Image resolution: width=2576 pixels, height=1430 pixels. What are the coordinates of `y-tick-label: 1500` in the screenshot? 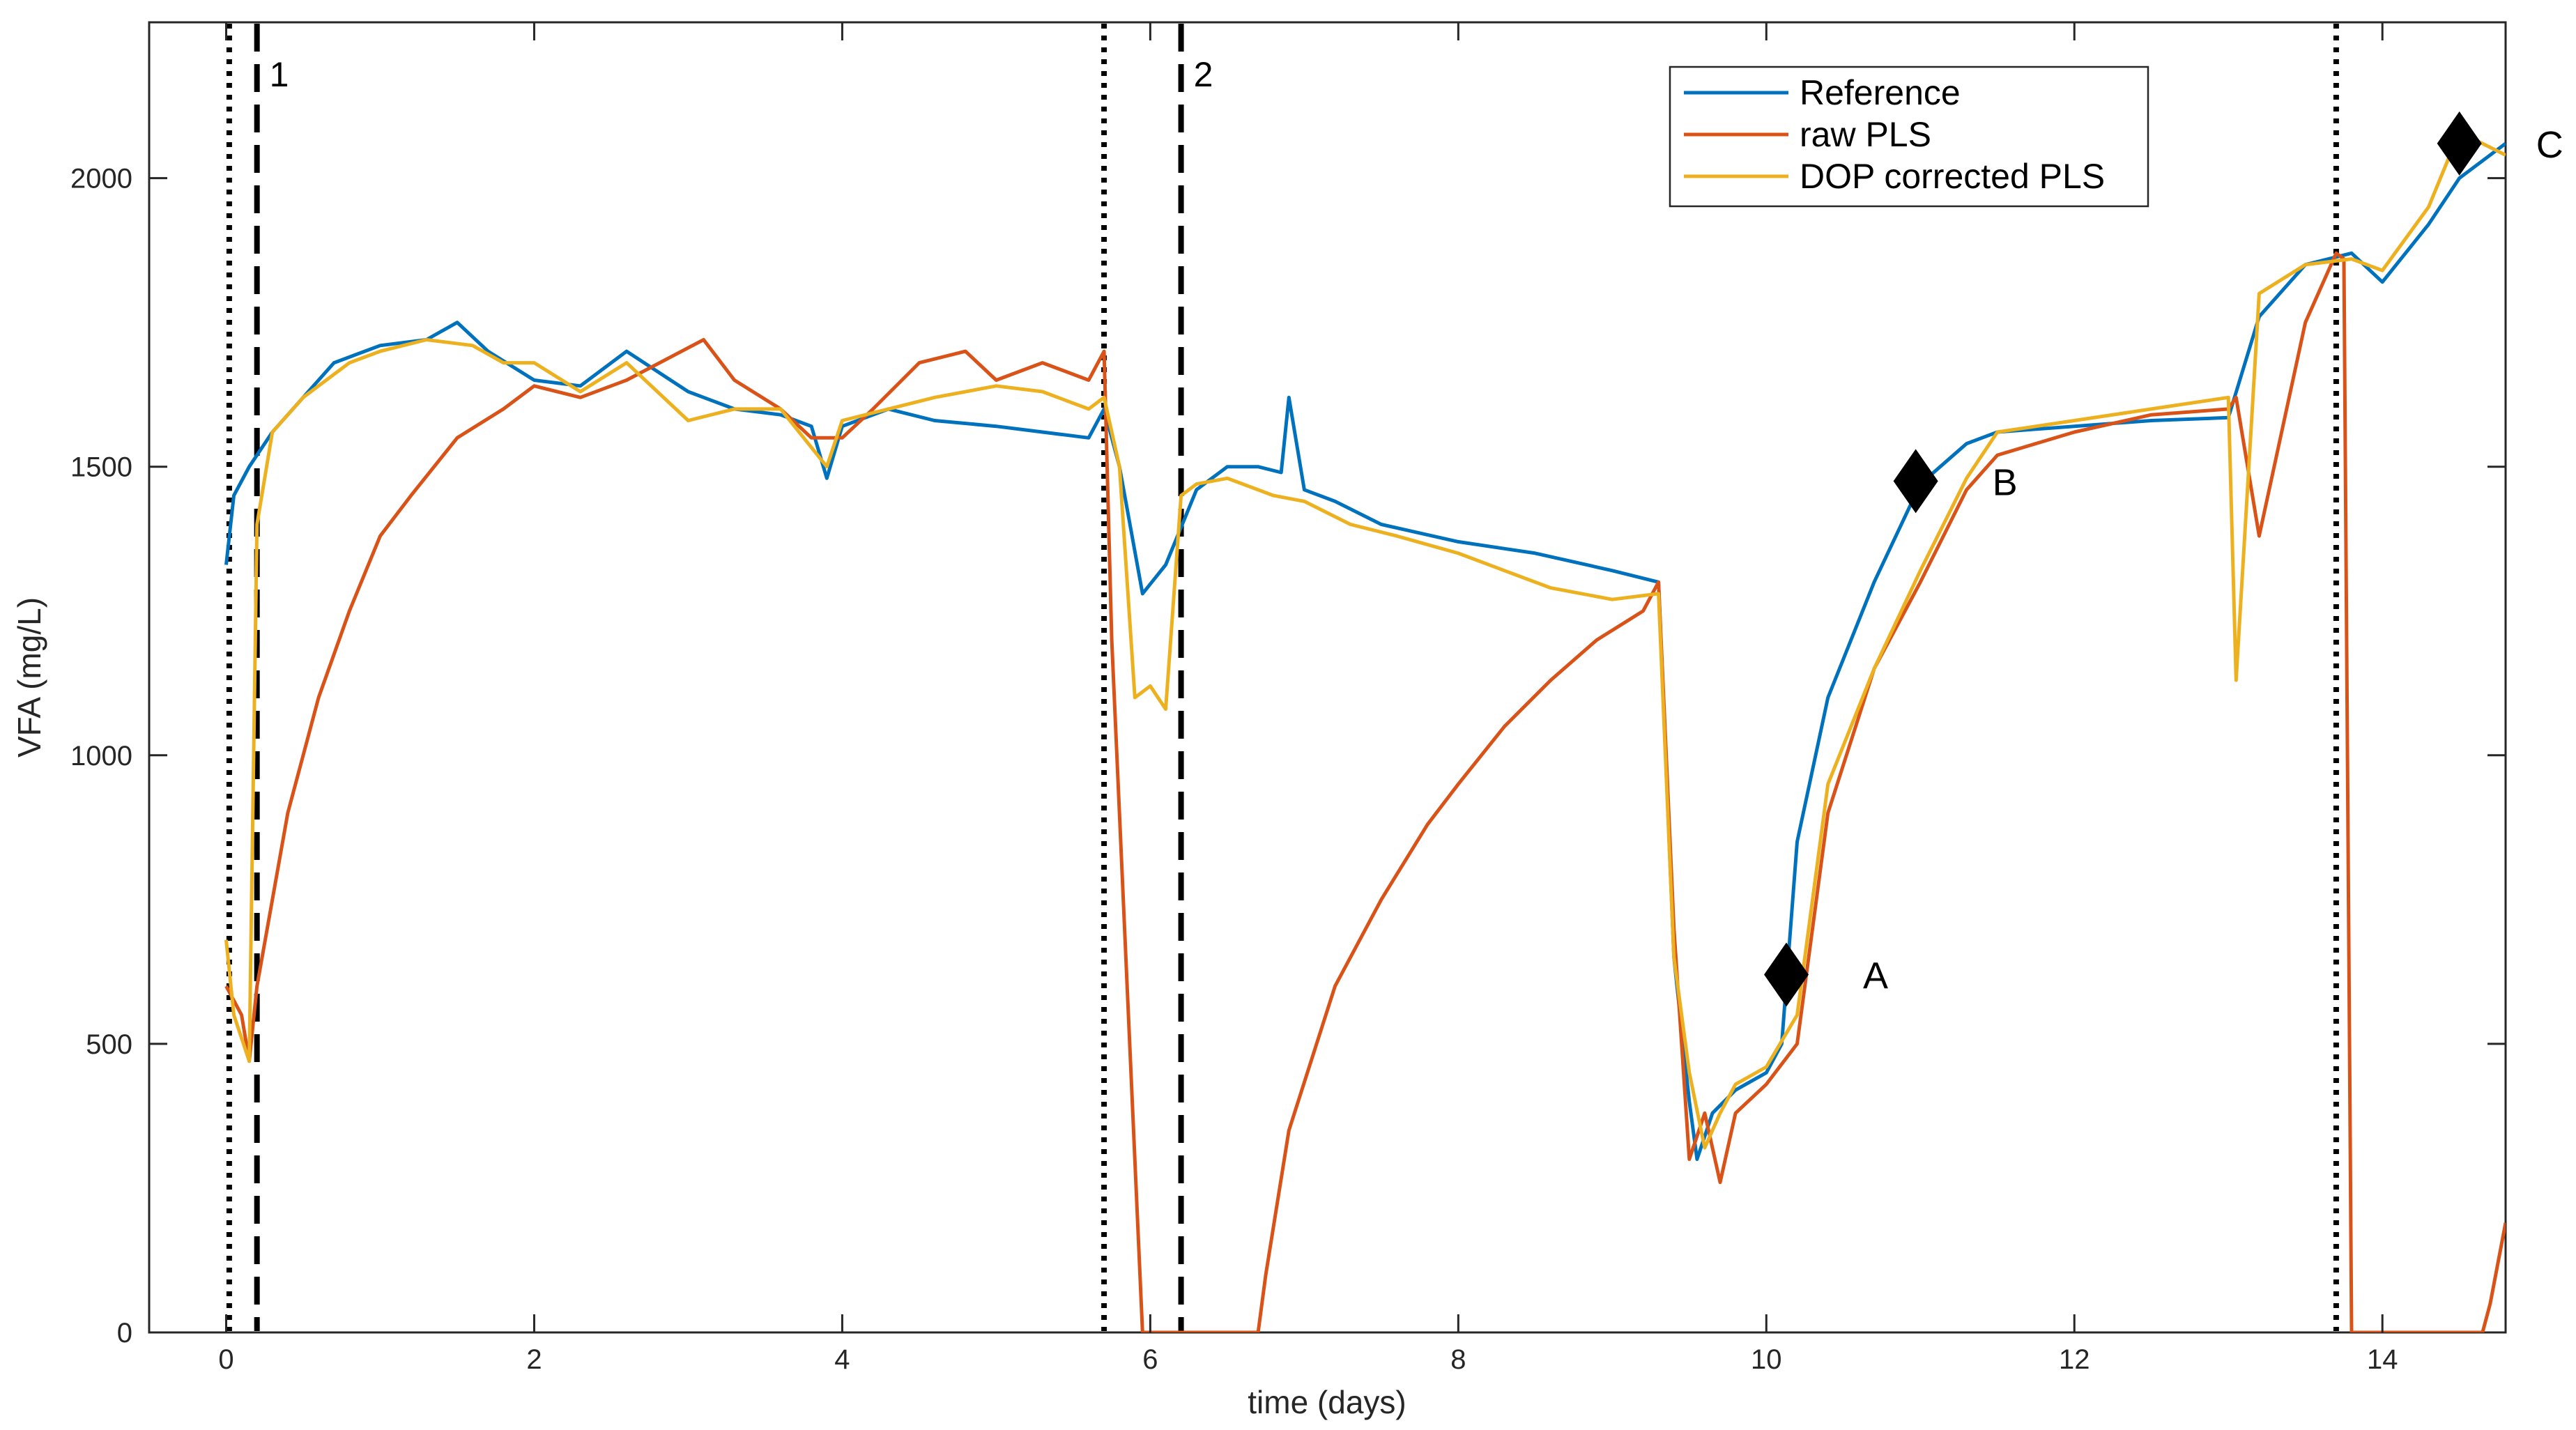 It's located at (101, 467).